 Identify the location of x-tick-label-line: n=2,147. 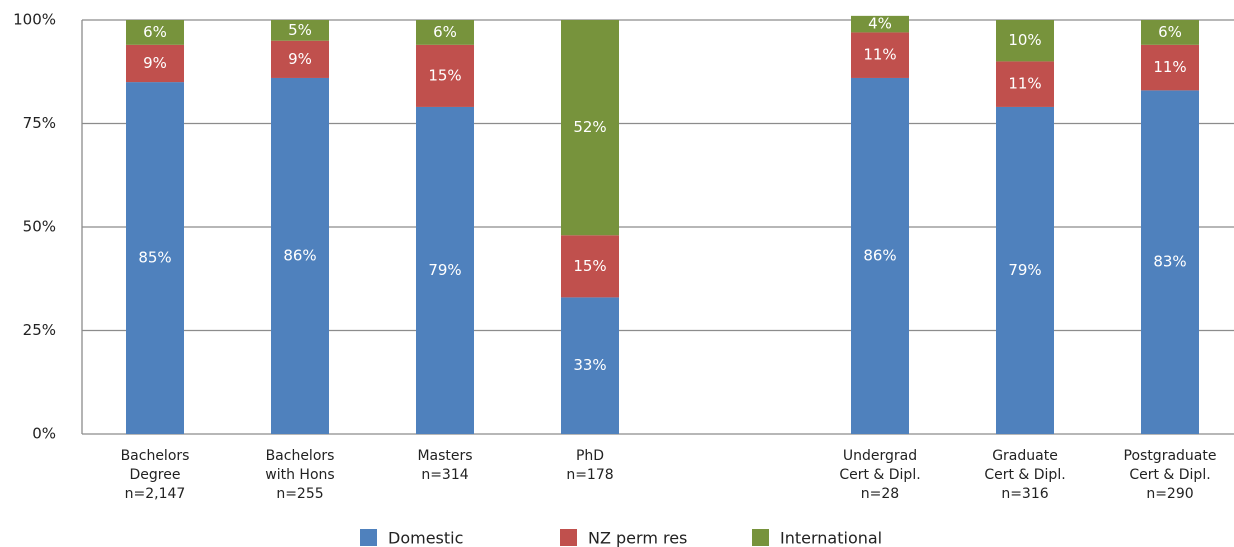
(155, 494).